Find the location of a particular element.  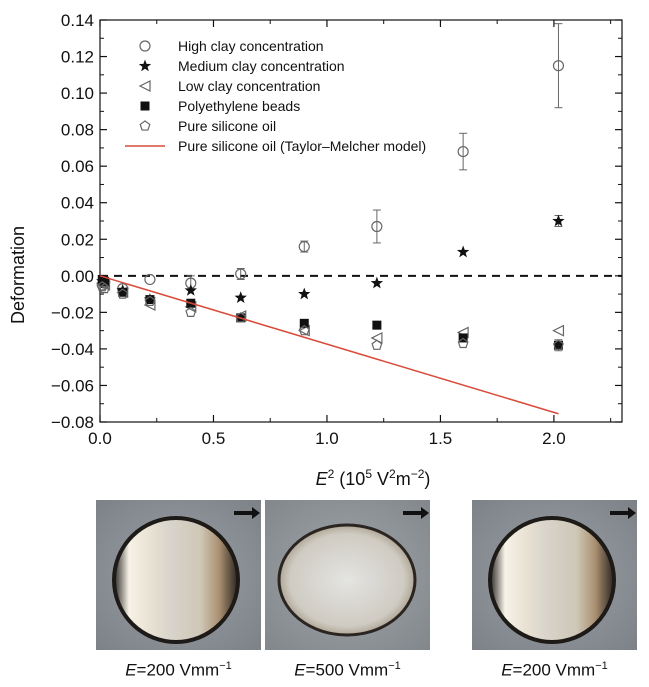

photo-caption-1: E=200 Vmm−1 is located at coordinates (178, 670).